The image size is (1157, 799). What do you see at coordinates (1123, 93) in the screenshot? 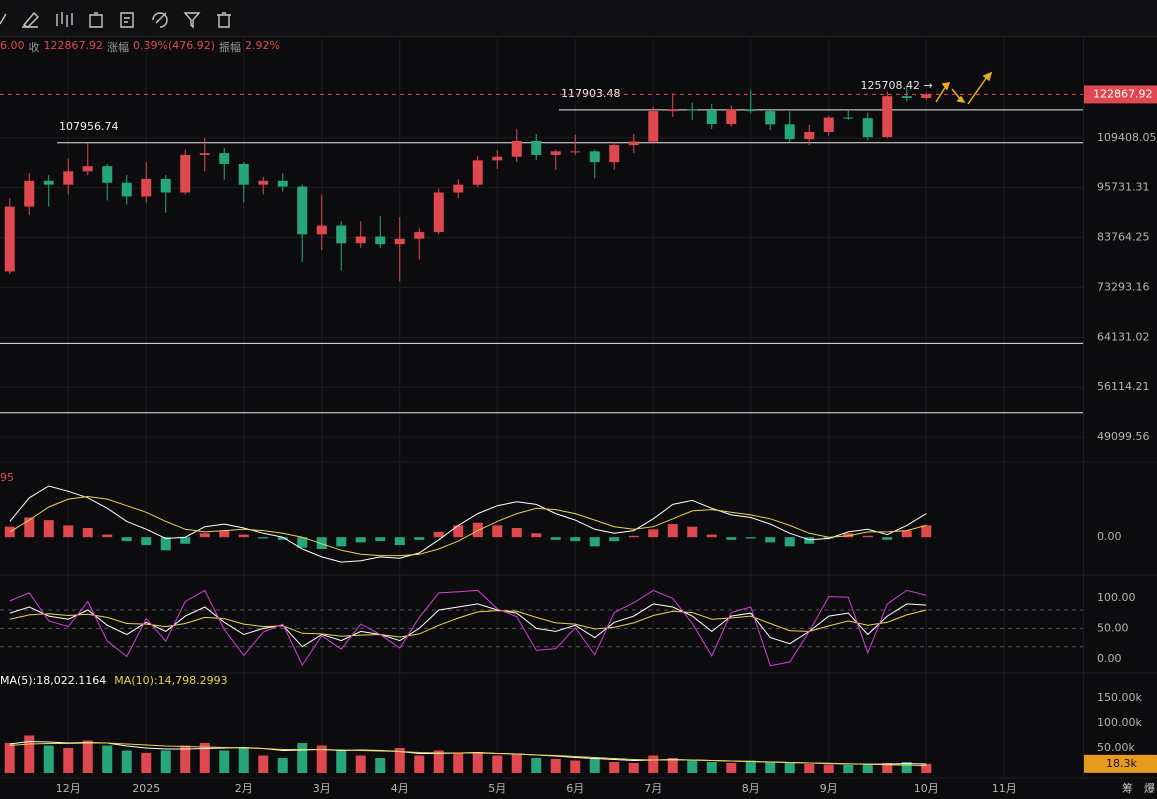
I see `last-price-label: 122867.92` at bounding box center [1123, 93].